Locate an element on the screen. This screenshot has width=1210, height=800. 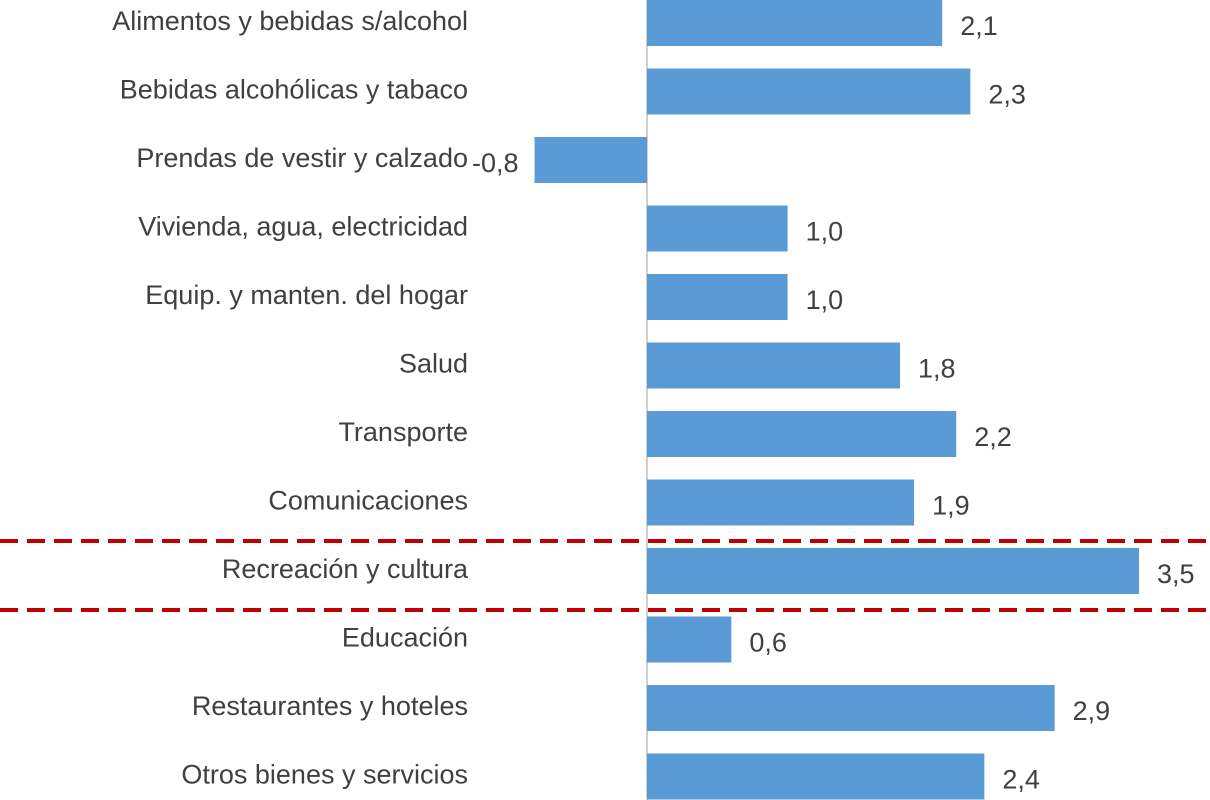
category-label: Educación is located at coordinates (405, 638).